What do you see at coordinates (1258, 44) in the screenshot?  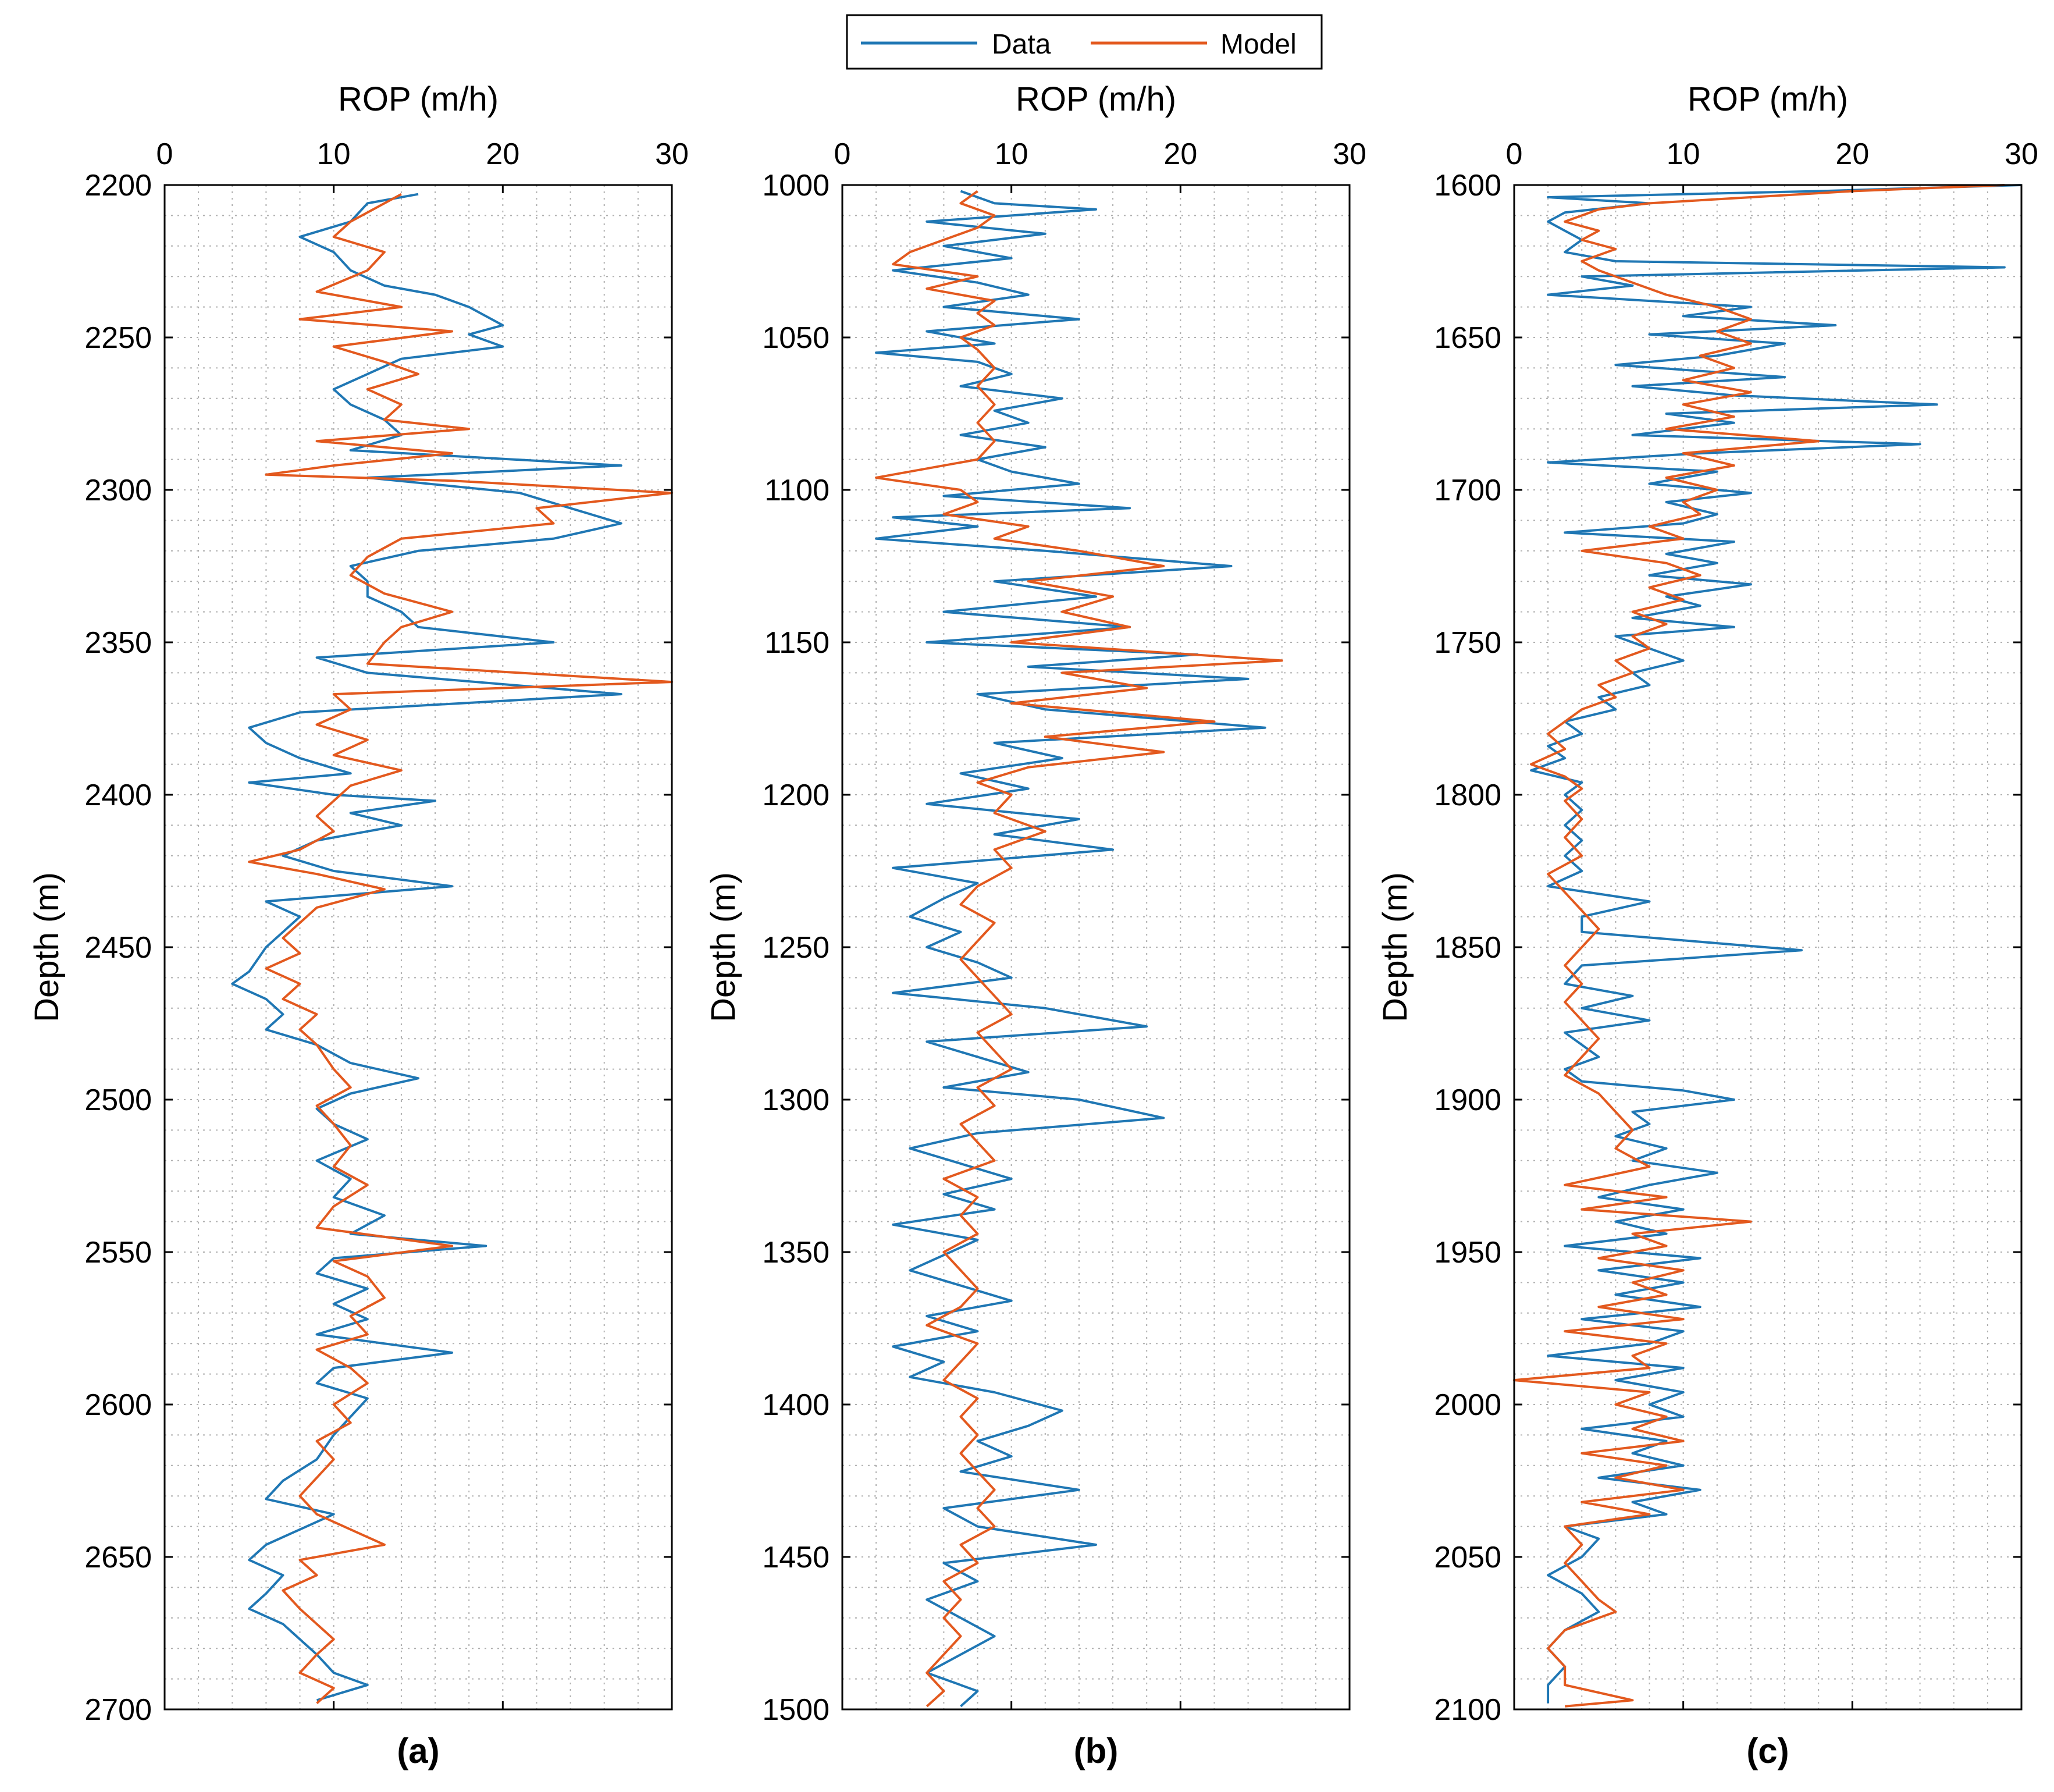 I see `legend-model-label: Model` at bounding box center [1258, 44].